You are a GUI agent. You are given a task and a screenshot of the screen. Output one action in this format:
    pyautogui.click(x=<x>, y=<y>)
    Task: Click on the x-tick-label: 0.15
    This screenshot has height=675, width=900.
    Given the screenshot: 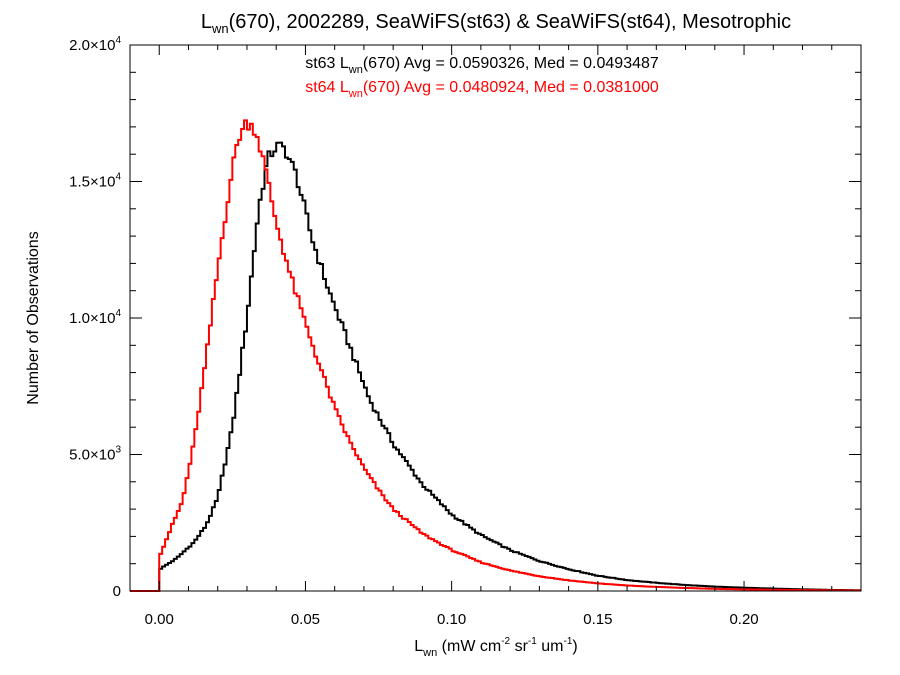 What is the action you would take?
    pyautogui.click(x=597, y=619)
    